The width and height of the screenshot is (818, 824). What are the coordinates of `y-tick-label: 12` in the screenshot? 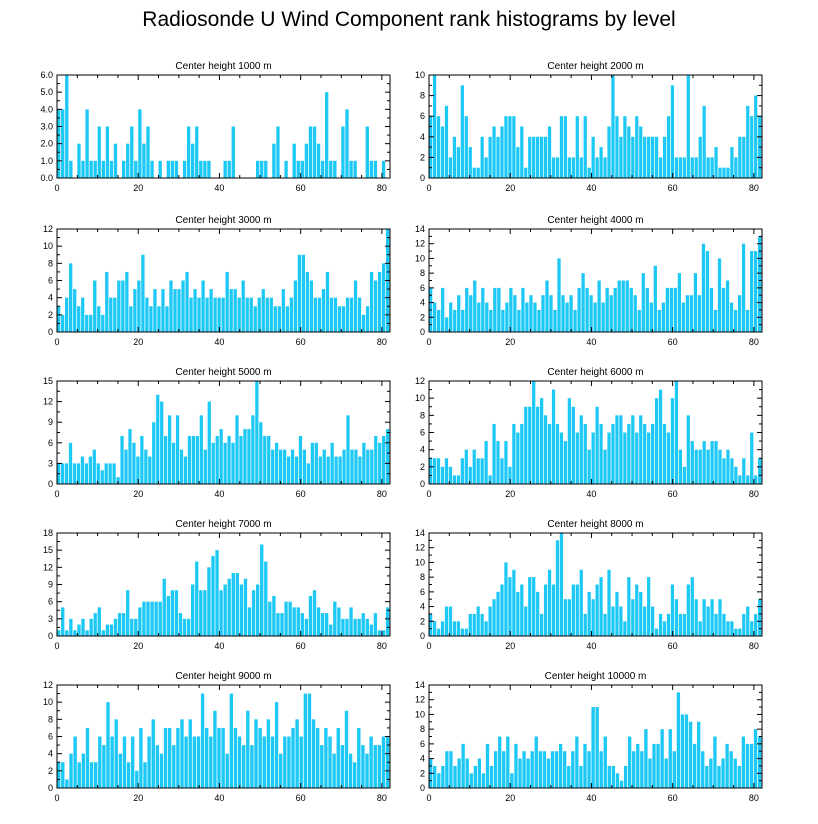 It's located at (48, 685).